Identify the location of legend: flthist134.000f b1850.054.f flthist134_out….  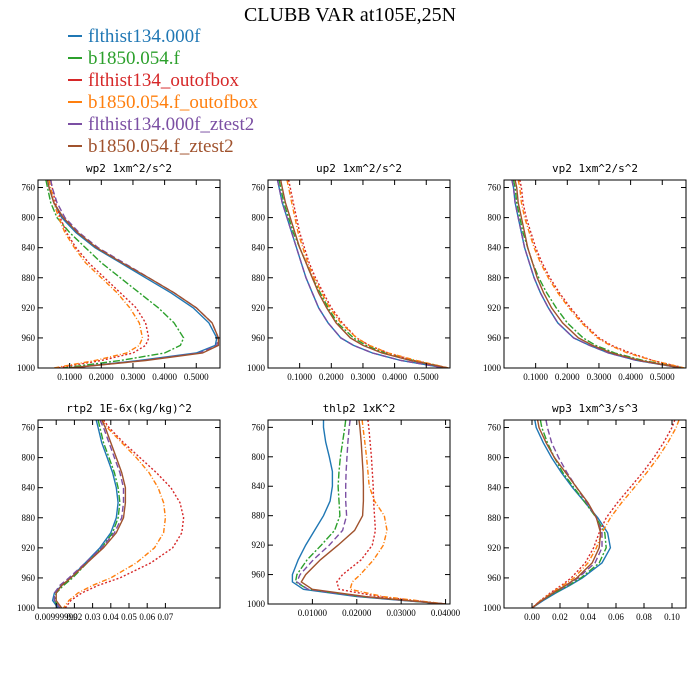
(163, 92).